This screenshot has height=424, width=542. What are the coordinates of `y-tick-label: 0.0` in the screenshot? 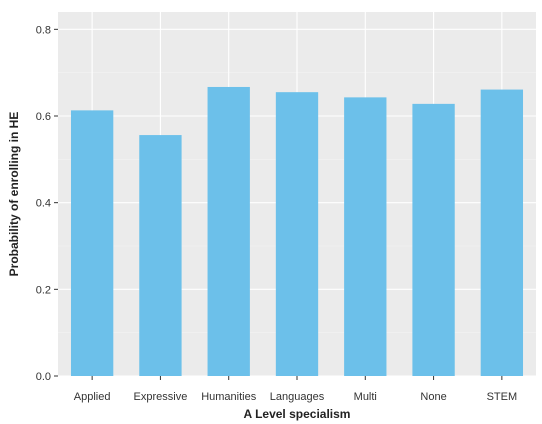 It's located at (43, 377).